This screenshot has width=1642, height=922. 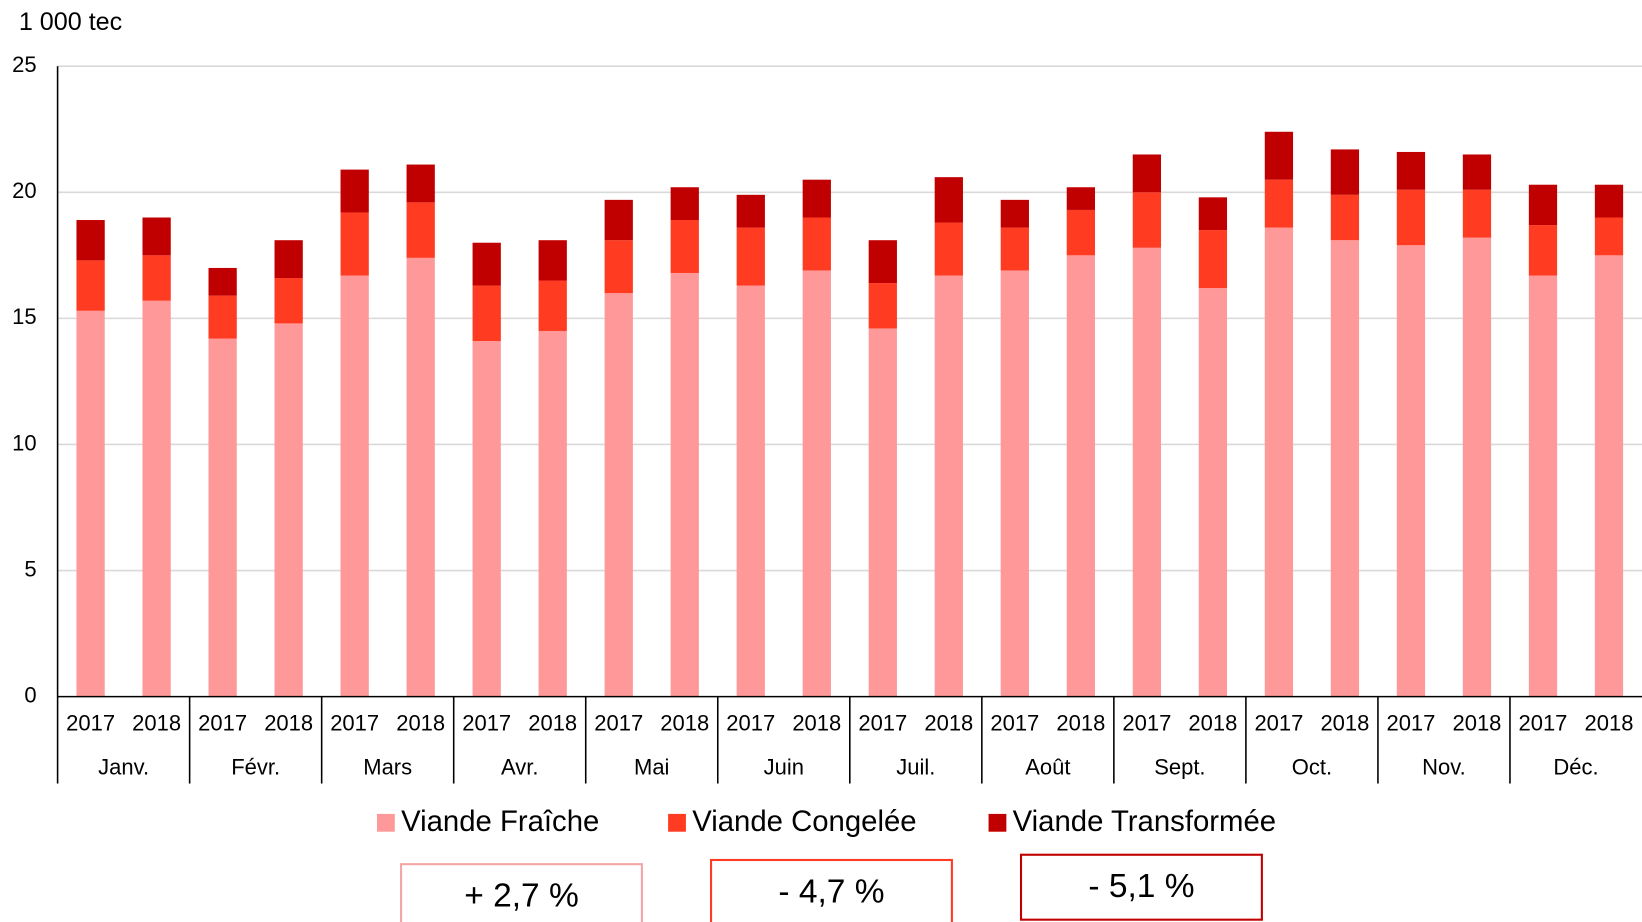 I want to click on annotation-text: - 5,1 %, so click(x=1141, y=886).